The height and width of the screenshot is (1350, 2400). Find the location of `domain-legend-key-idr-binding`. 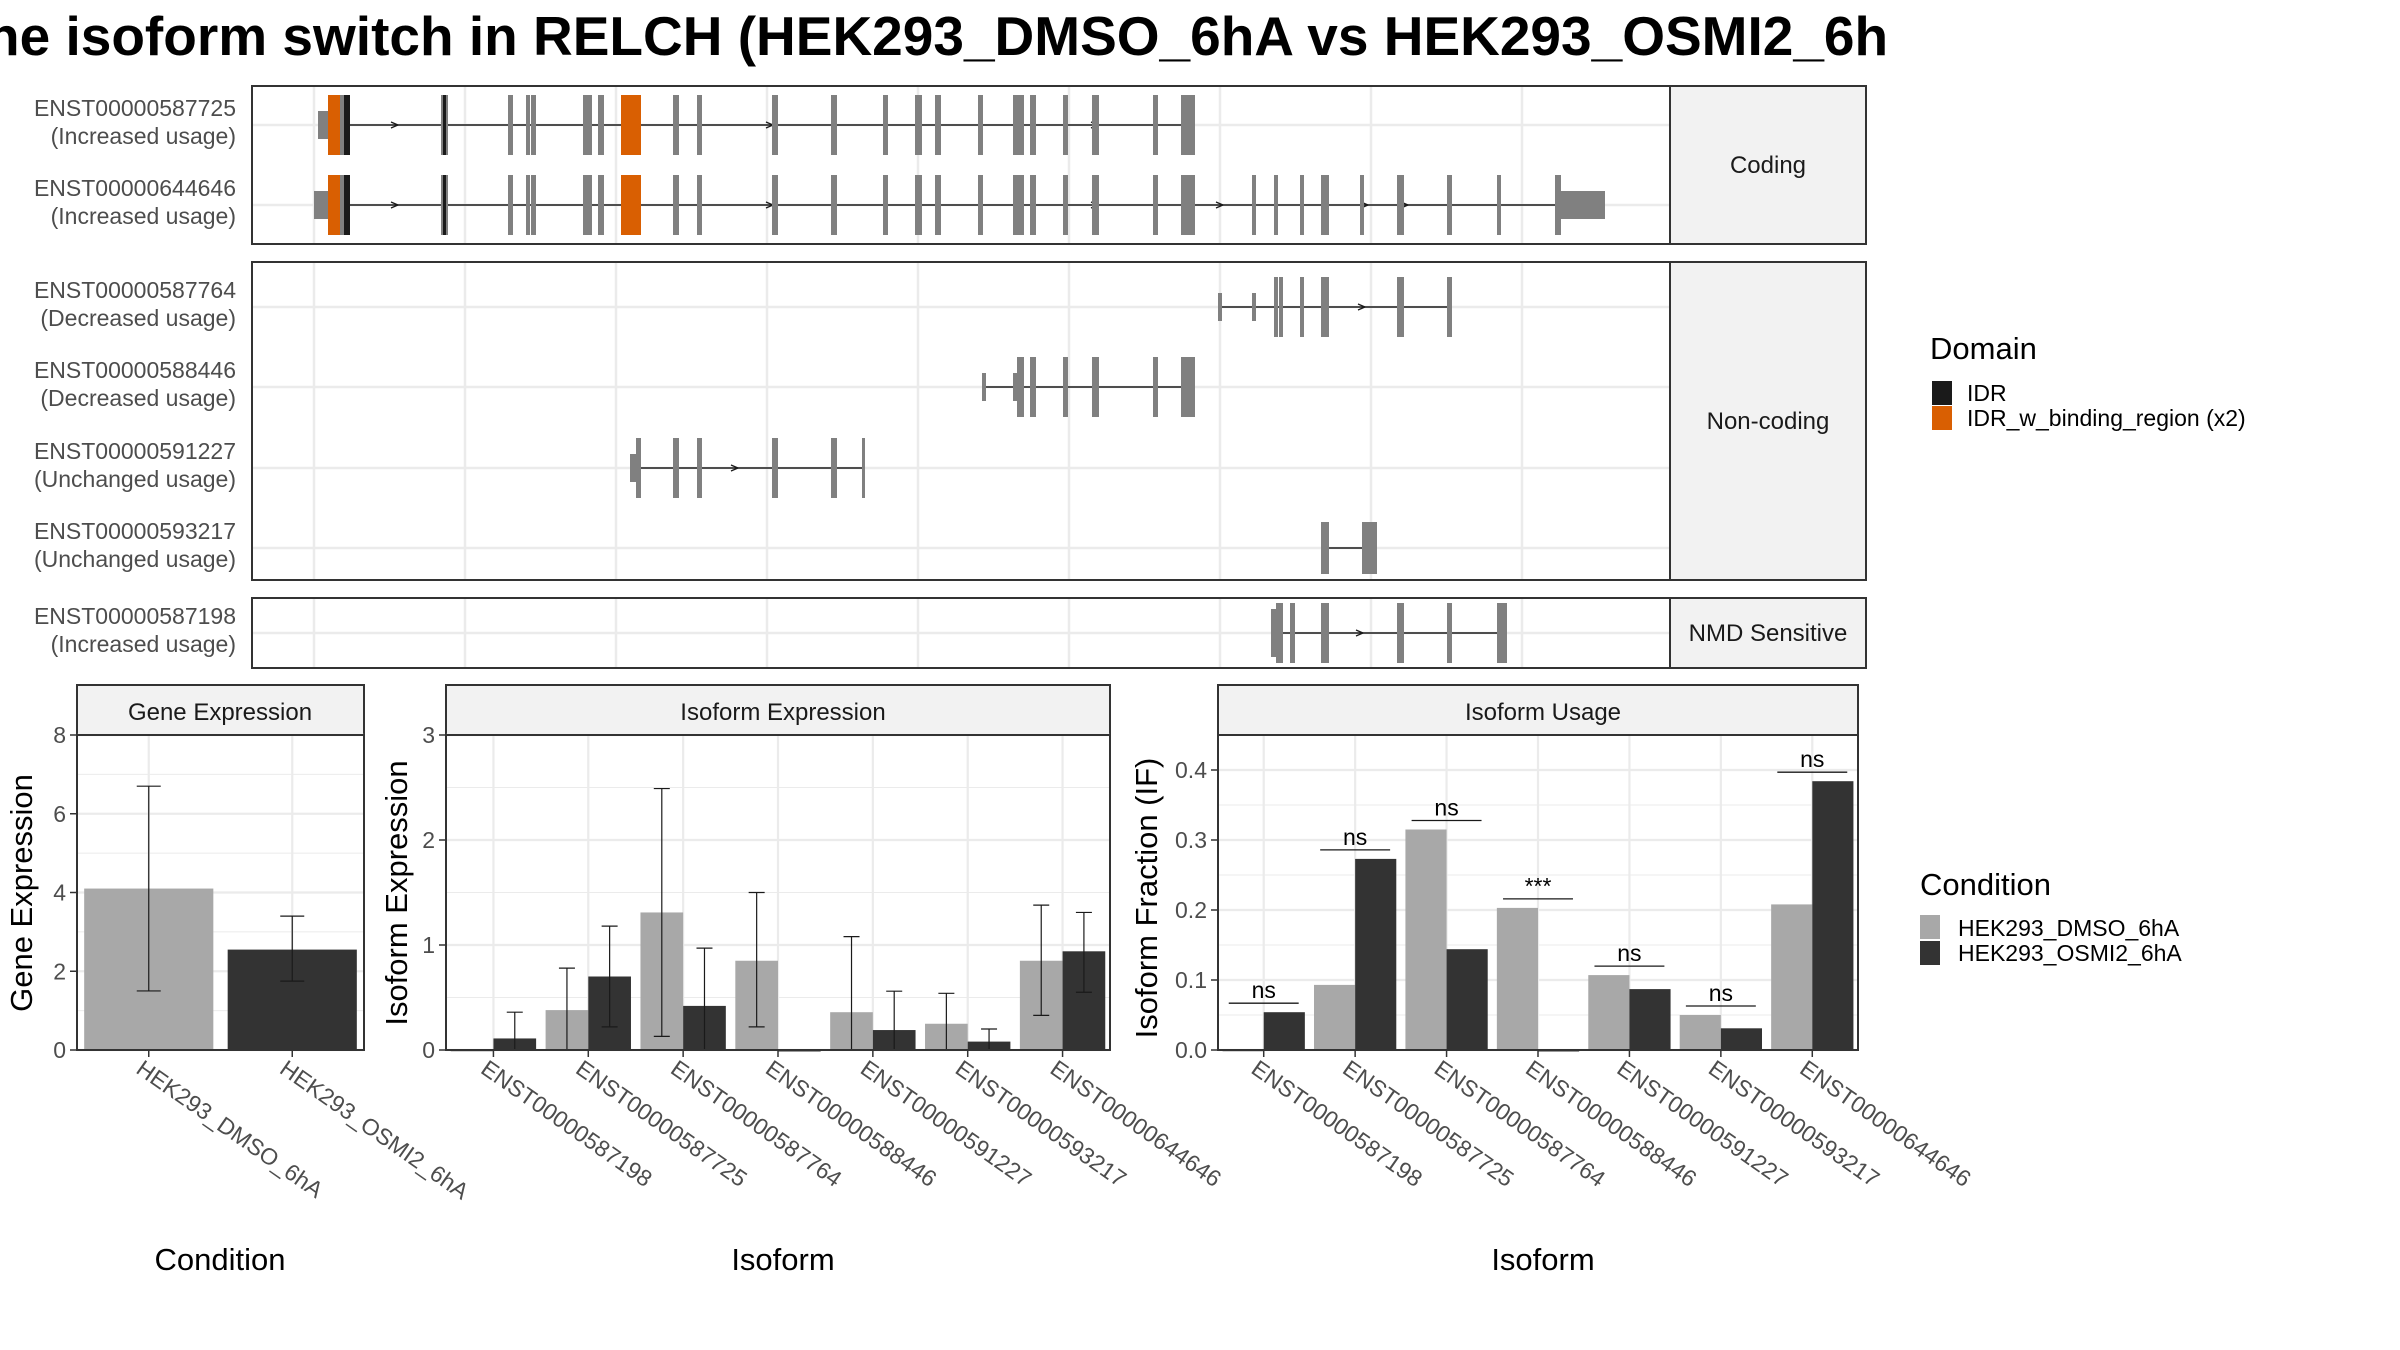

domain-legend-key-idr-binding is located at coordinates (1942, 418).